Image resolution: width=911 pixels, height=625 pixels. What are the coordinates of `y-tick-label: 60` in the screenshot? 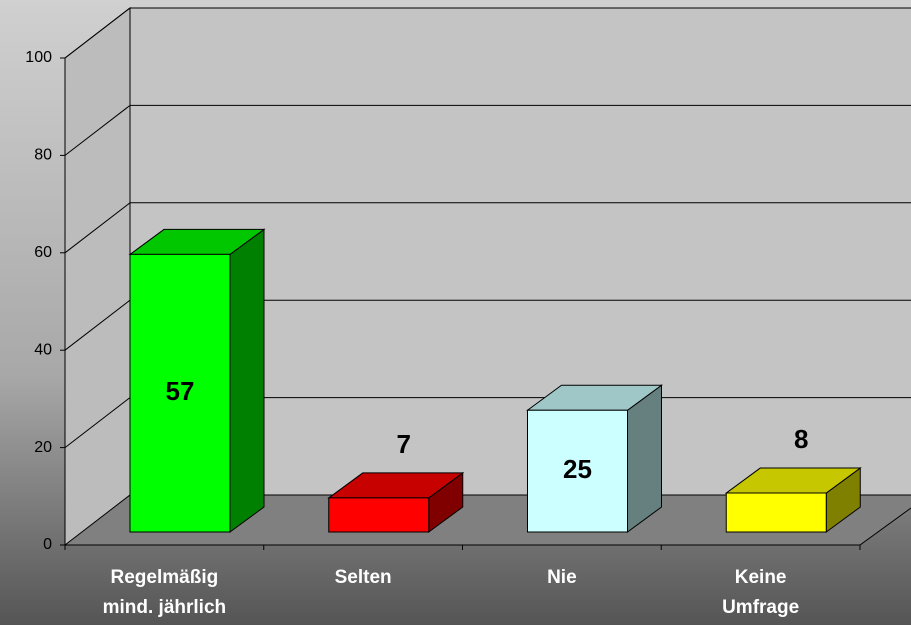 It's located at (43, 252).